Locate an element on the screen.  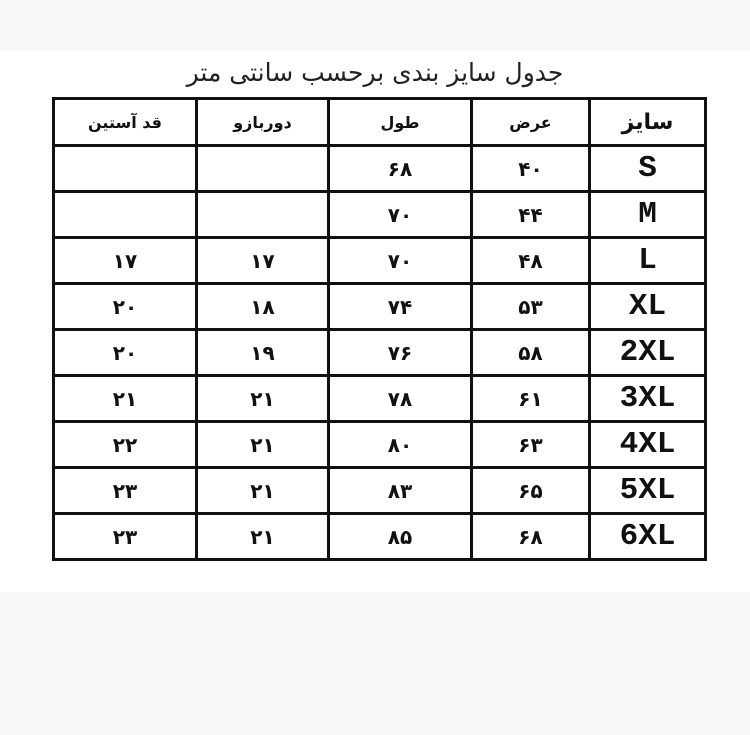
cell-width: ۶۱ is located at coordinates (530, 398).